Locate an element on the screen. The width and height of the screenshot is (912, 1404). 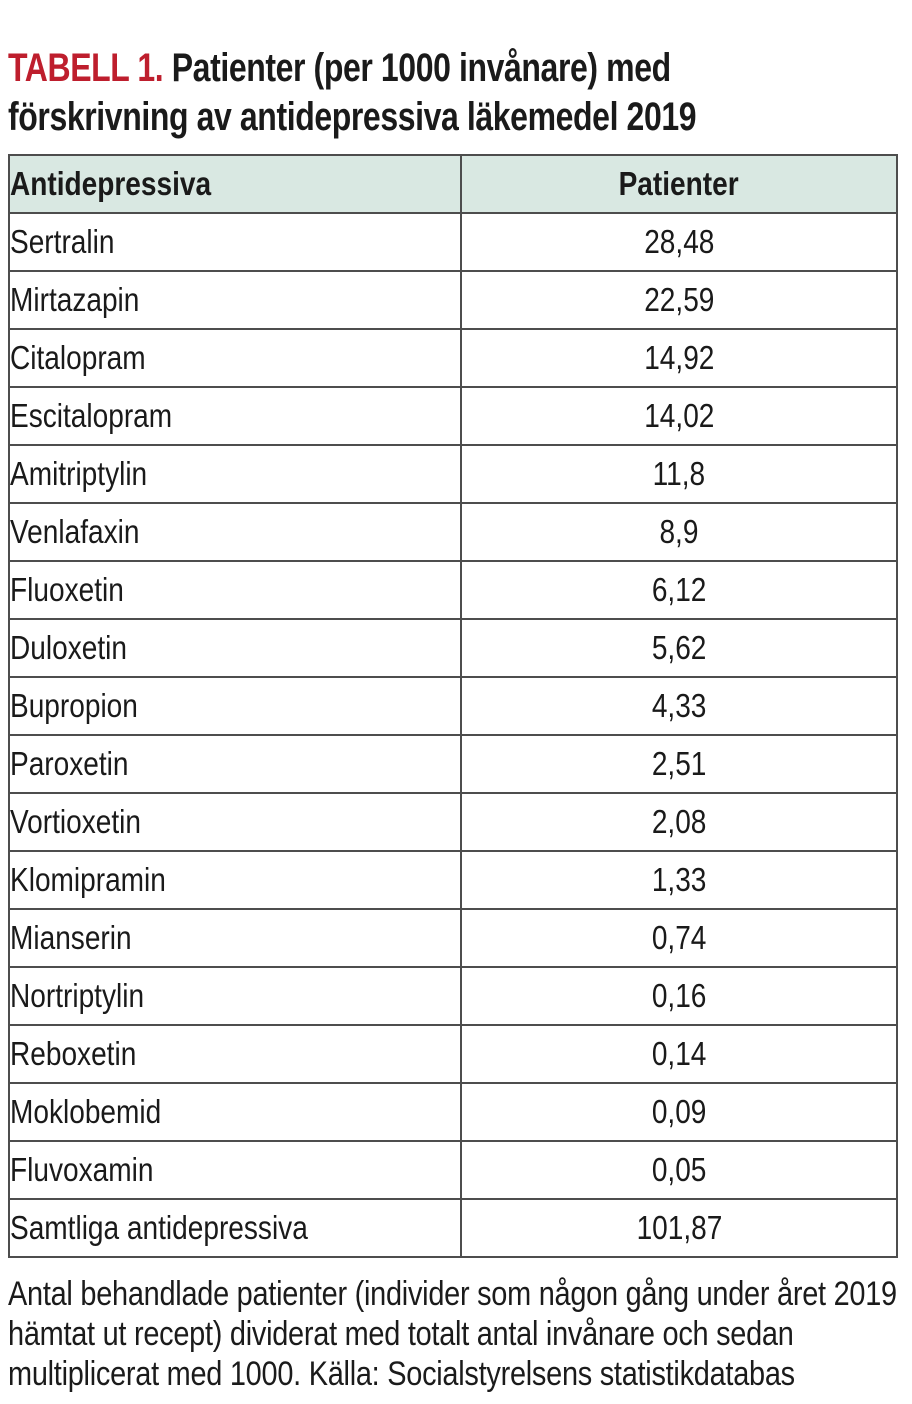
drug-name: Mianserin is located at coordinates (71, 937).